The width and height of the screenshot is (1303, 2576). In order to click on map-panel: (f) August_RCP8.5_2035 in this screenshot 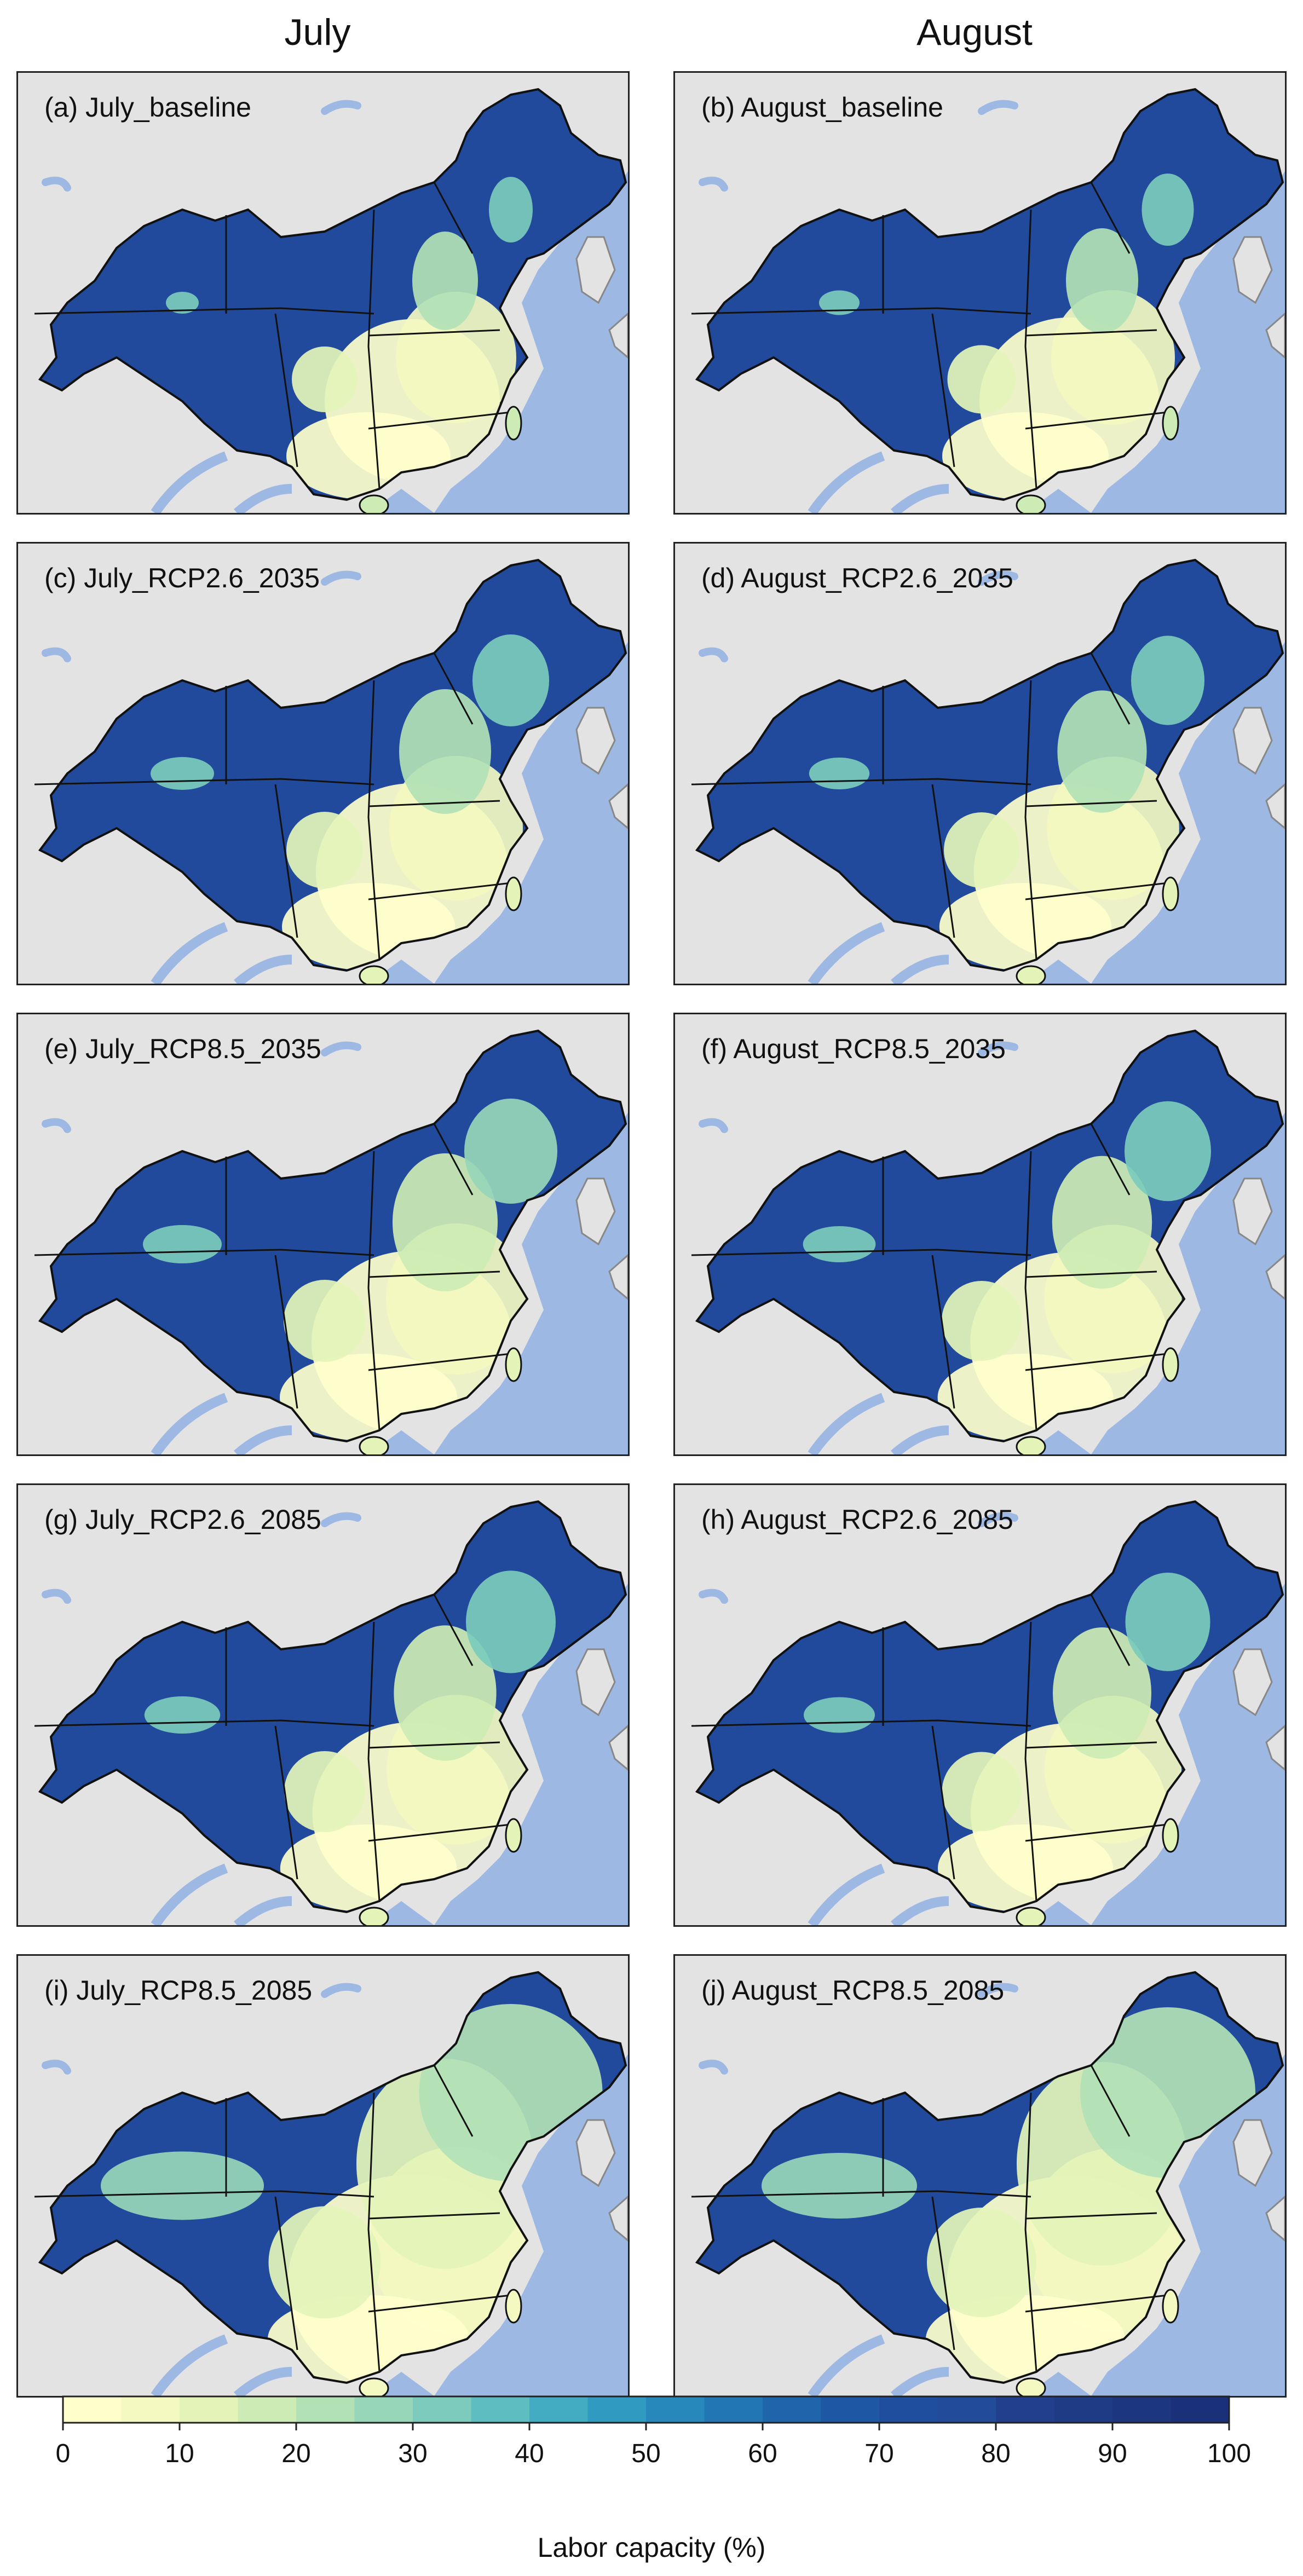, I will do `click(980, 1235)`.